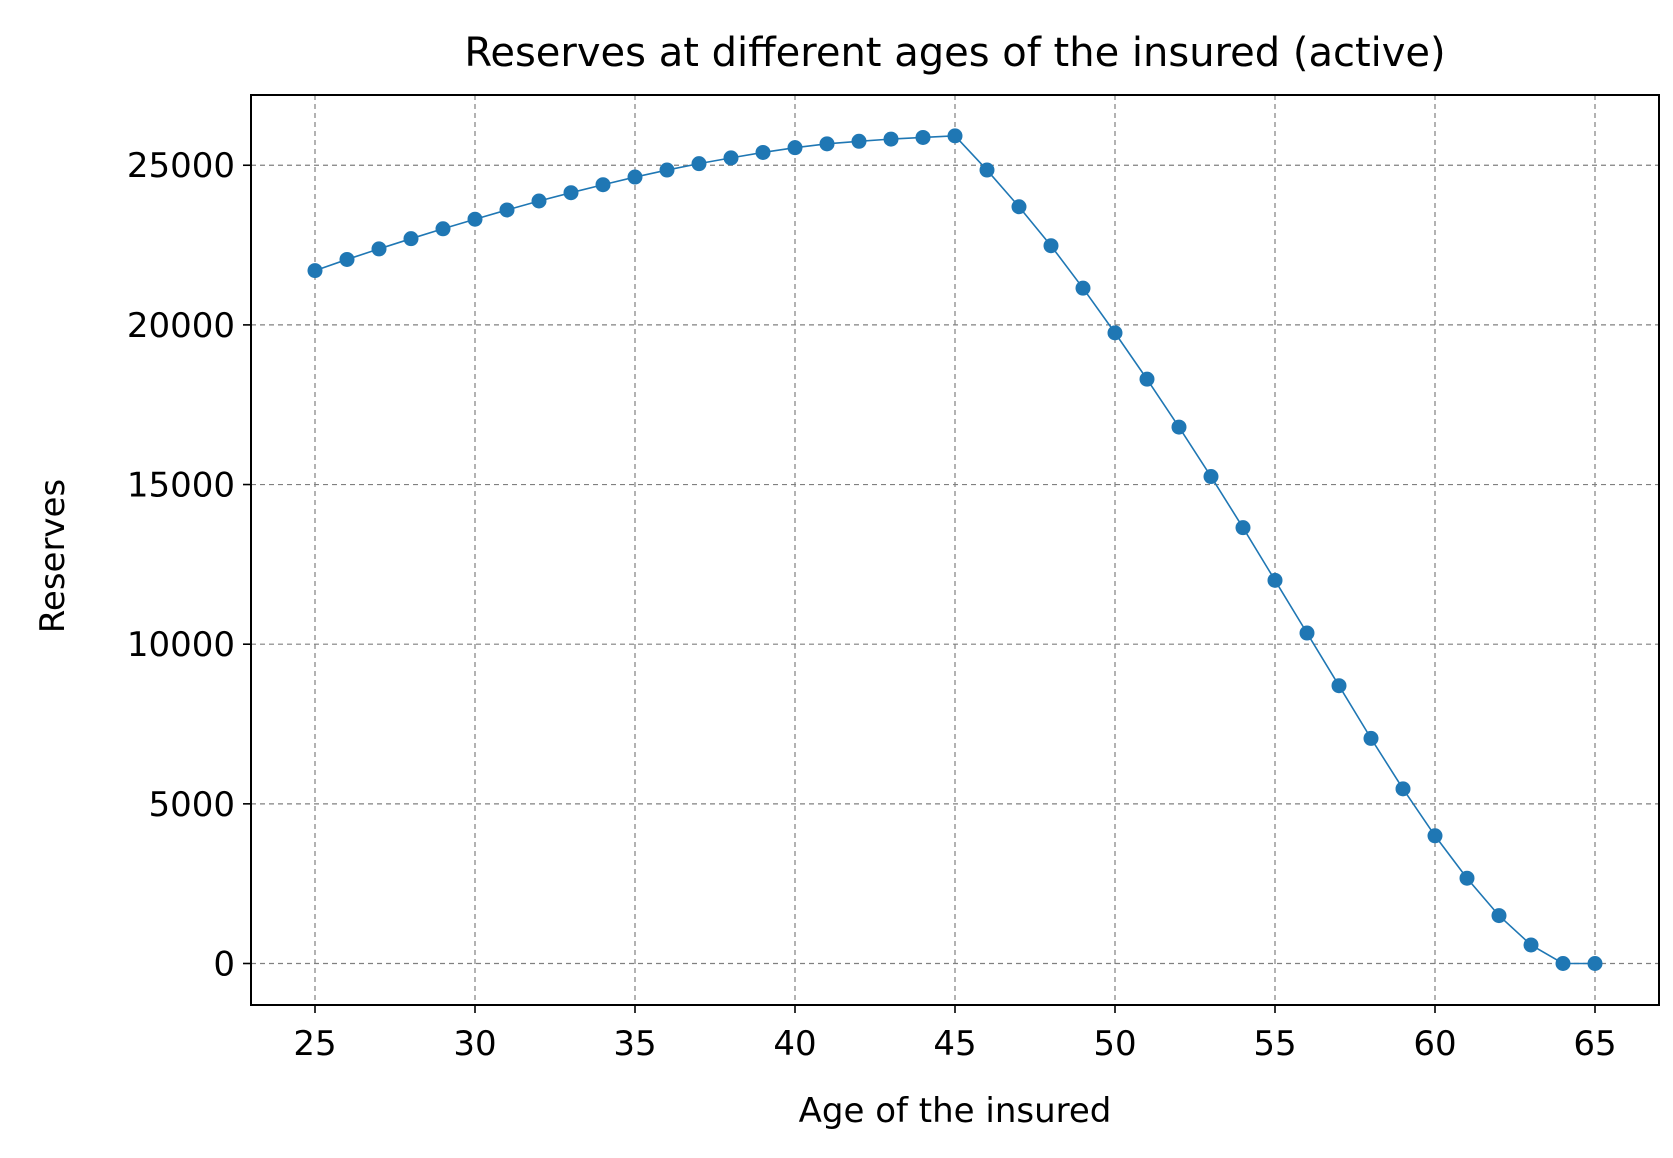 The width and height of the screenshot is (1673, 1158). Describe the element at coordinates (53, 556) in the screenshot. I see `y-axis-label: Reserves` at that location.